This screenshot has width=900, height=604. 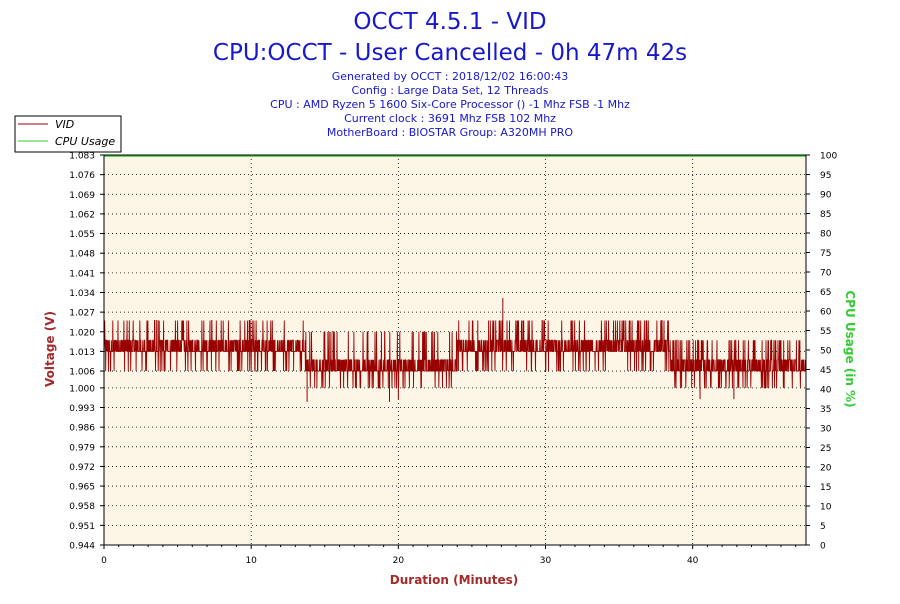 I want to click on x-tick-label: 30, so click(x=546, y=561).